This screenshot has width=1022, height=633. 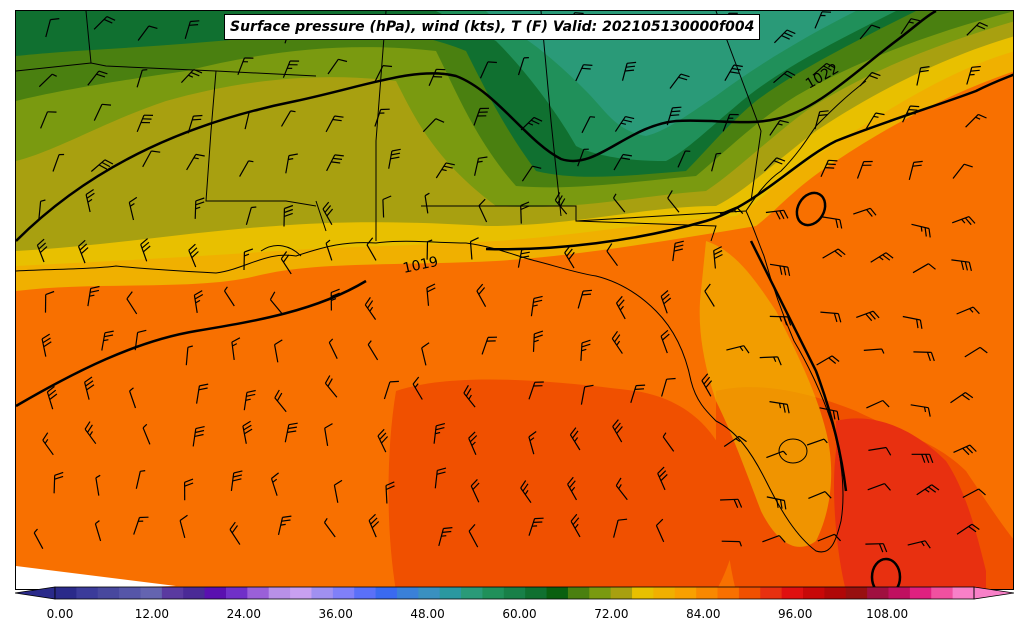 I want to click on colorbar-tick-label: 60.00, so click(x=519, y=614).